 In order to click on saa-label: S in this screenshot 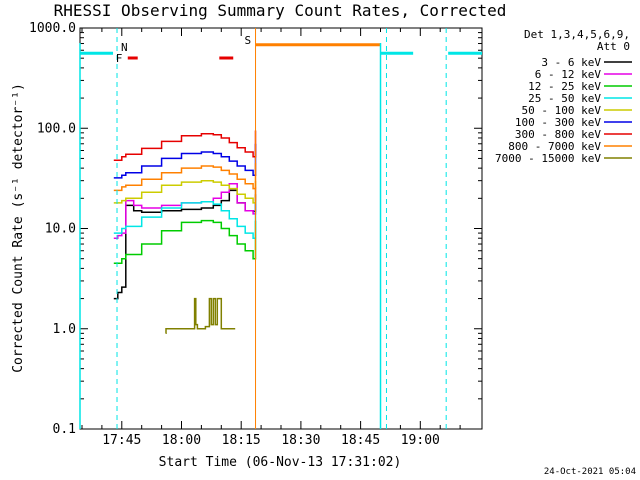, I will do `click(248, 40)`.